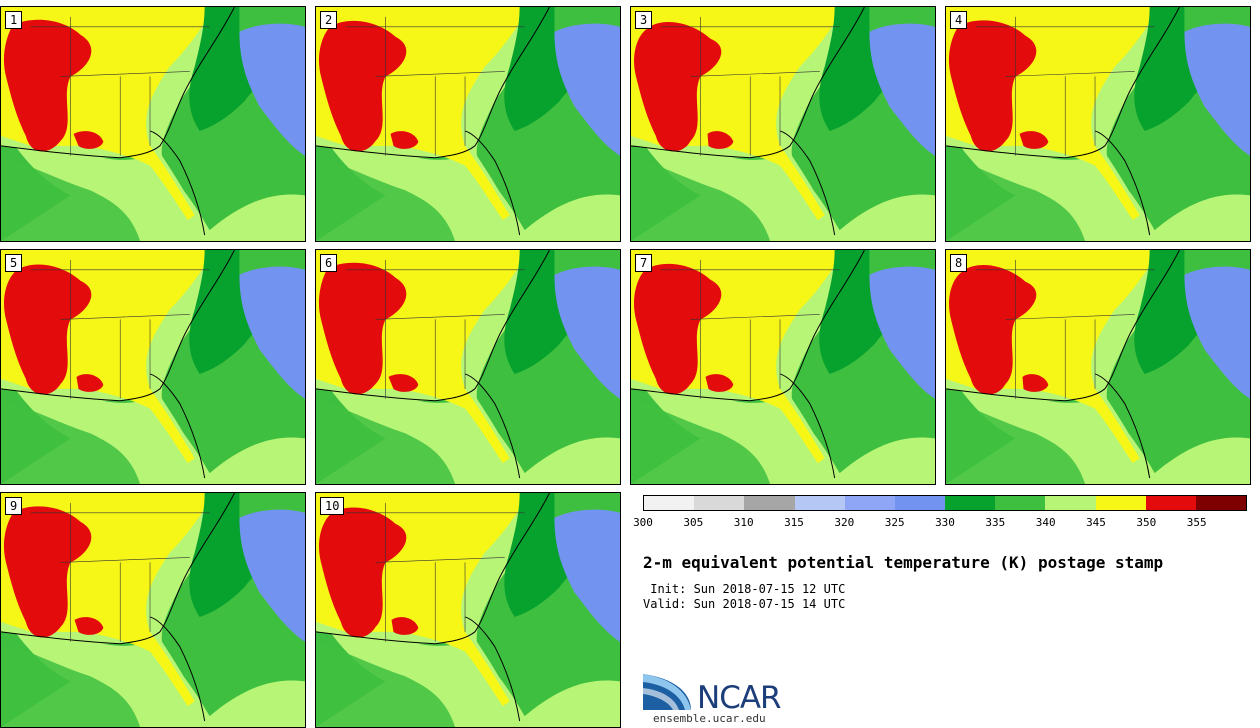 This screenshot has width=1260, height=728. Describe the element at coordinates (644, 263) in the screenshot. I see `stamp-number: 7` at that location.